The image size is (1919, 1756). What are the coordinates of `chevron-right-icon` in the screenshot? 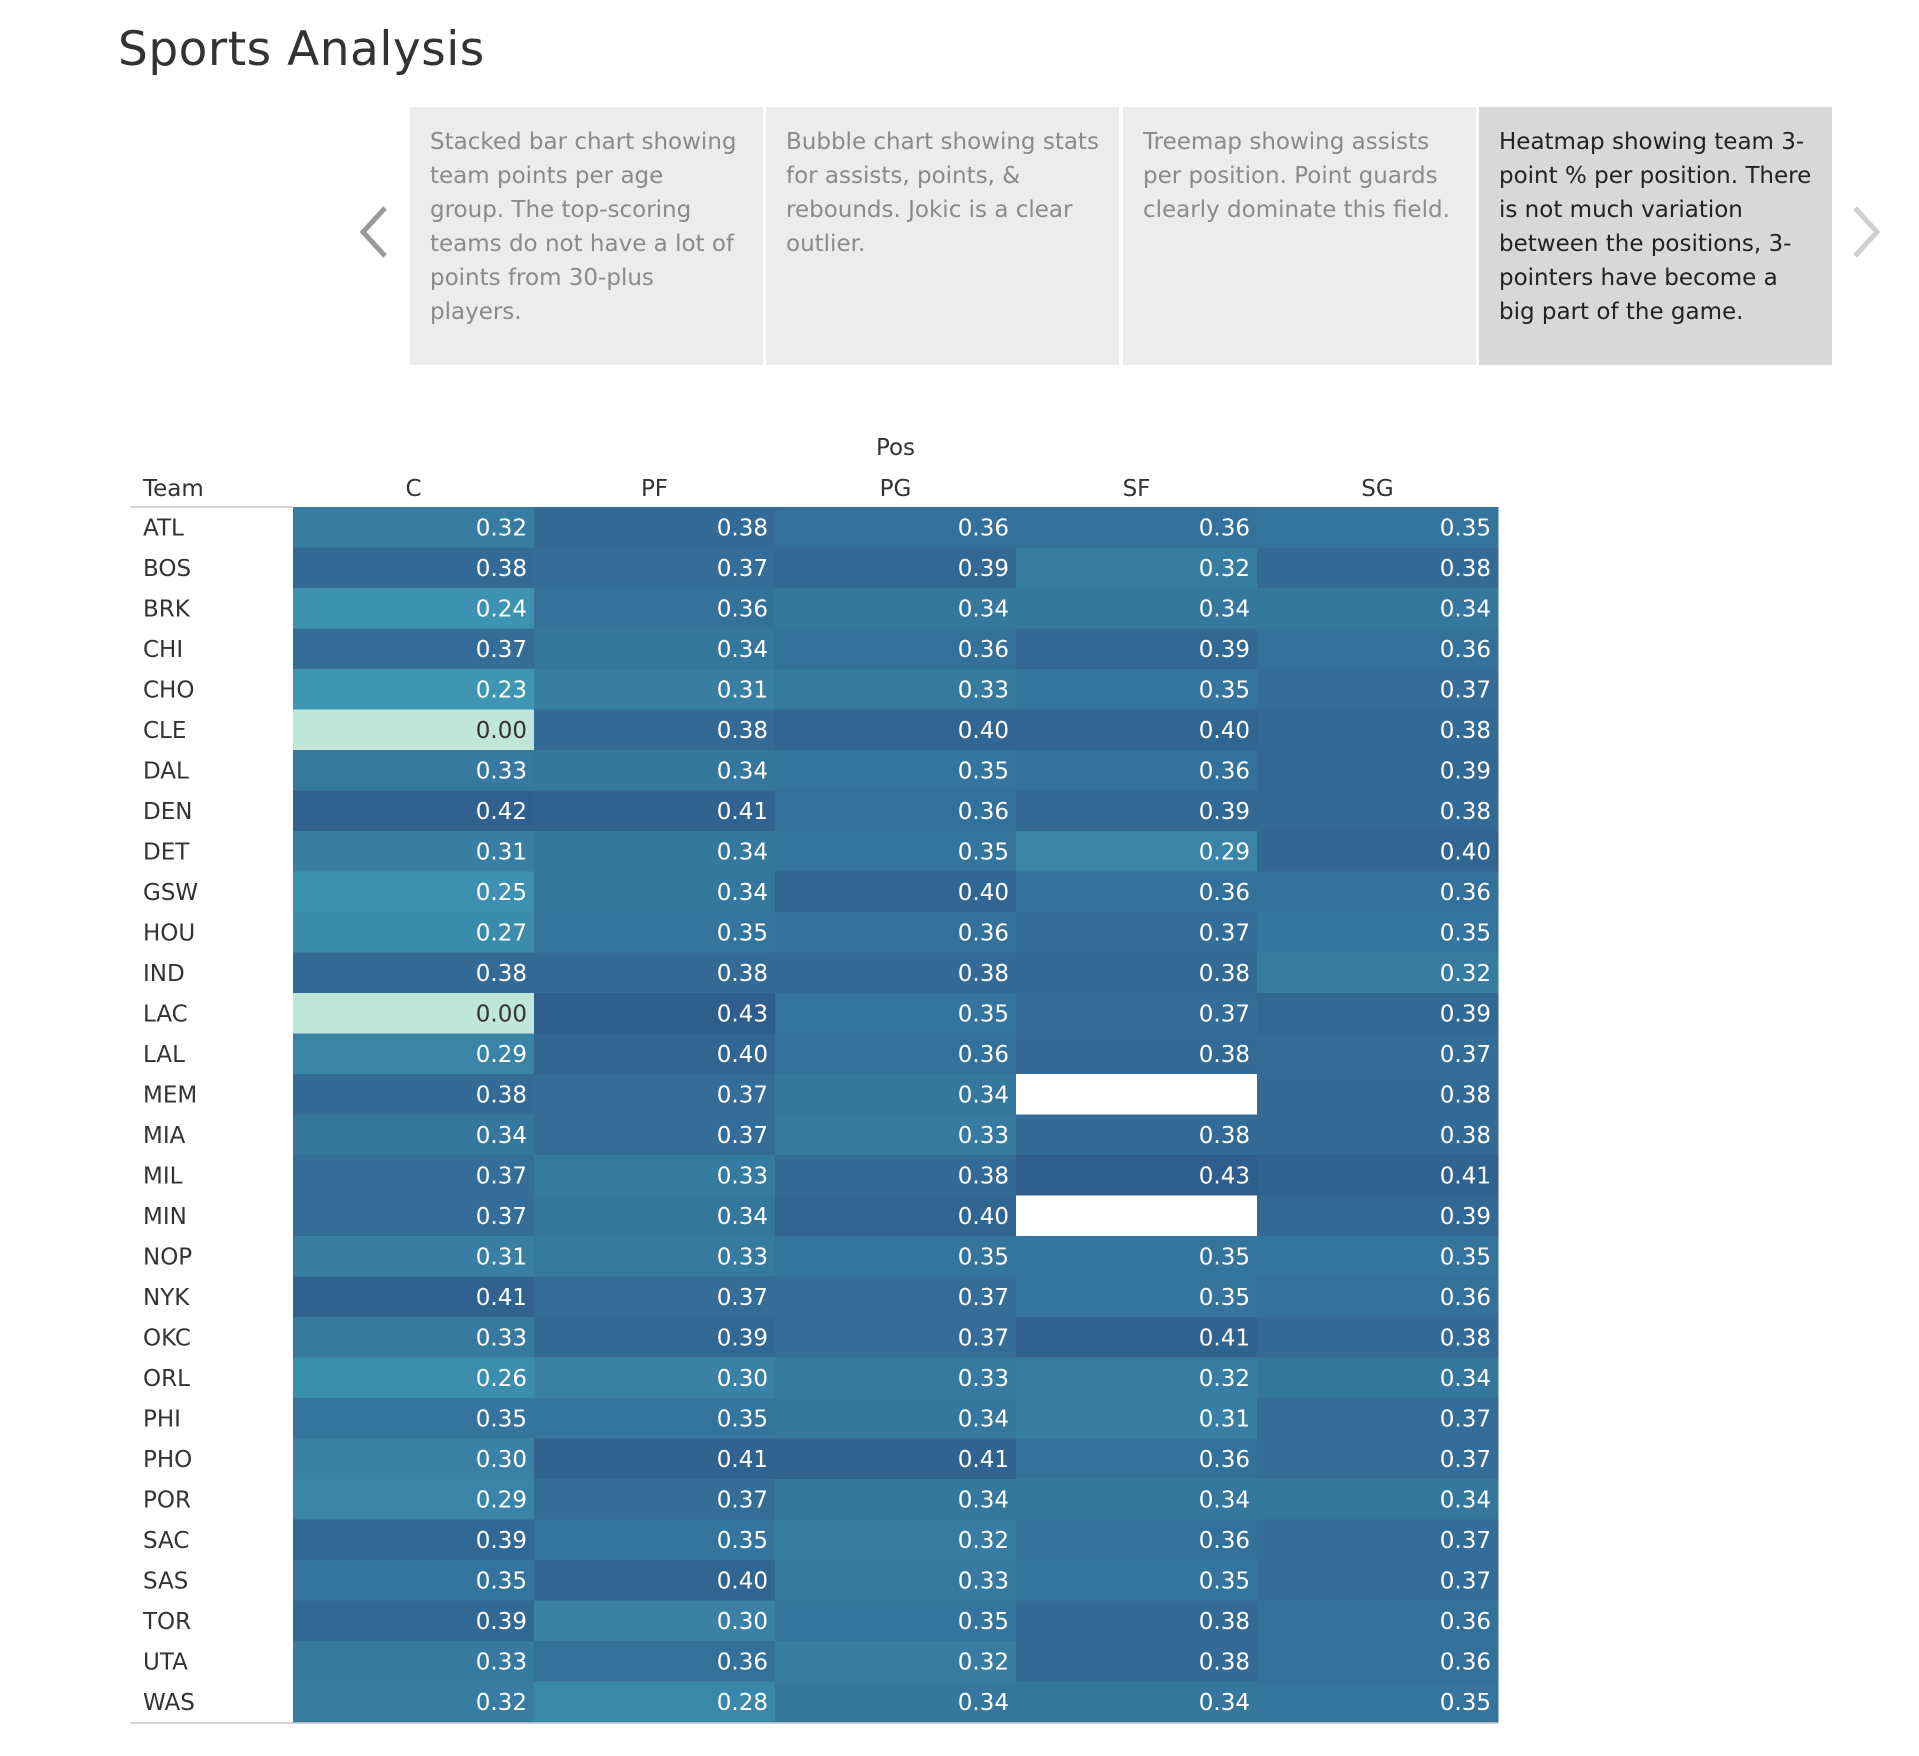 It's located at (1865, 232).